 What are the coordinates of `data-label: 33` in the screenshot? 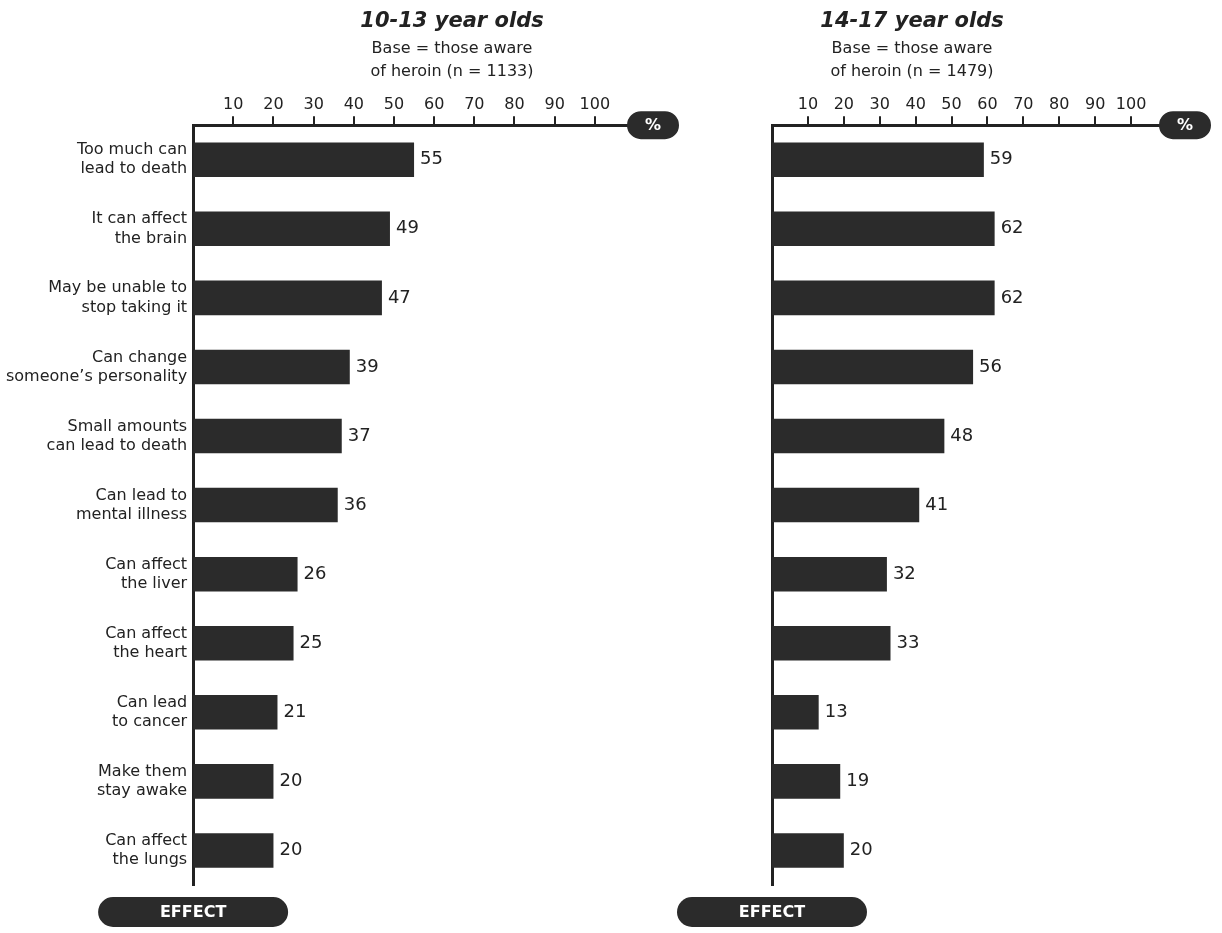 It's located at (908, 641).